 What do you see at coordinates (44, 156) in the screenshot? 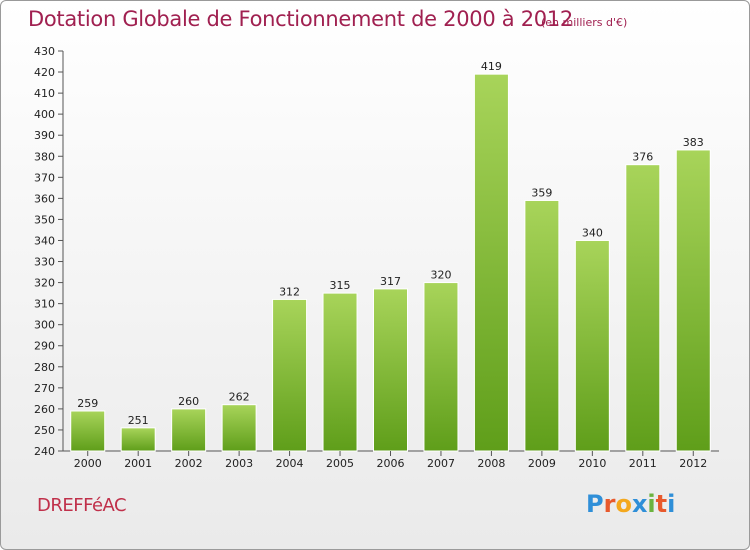
I see `y-tick-label: 380` at bounding box center [44, 156].